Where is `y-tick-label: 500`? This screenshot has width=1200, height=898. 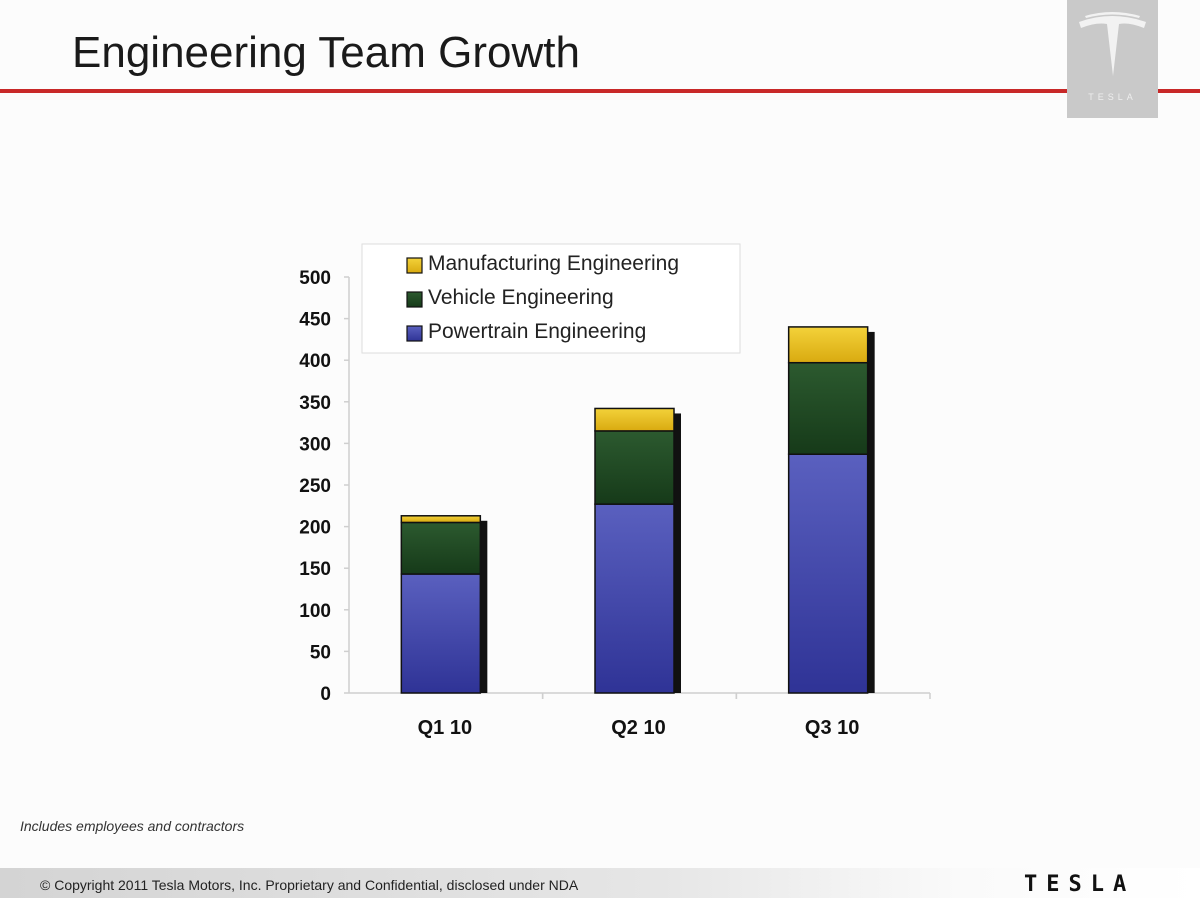
y-tick-label: 500 is located at coordinates (315, 278).